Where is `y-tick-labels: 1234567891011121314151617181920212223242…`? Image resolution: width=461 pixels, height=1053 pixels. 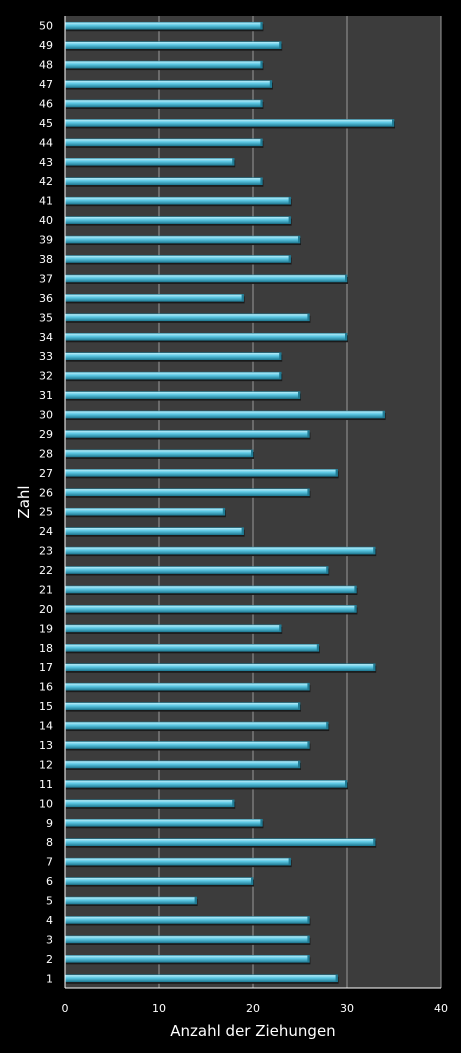
y-tick-labels: 1234567891011121314151617181920212223242… is located at coordinates (46, 503).